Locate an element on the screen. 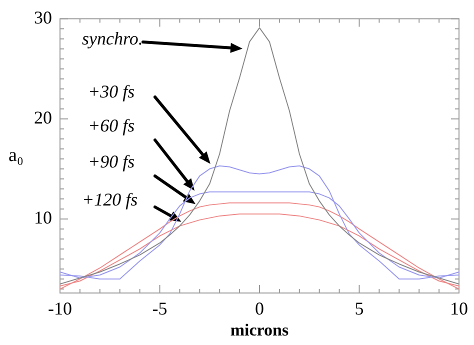  x-tick-label: 5 is located at coordinates (359, 308).